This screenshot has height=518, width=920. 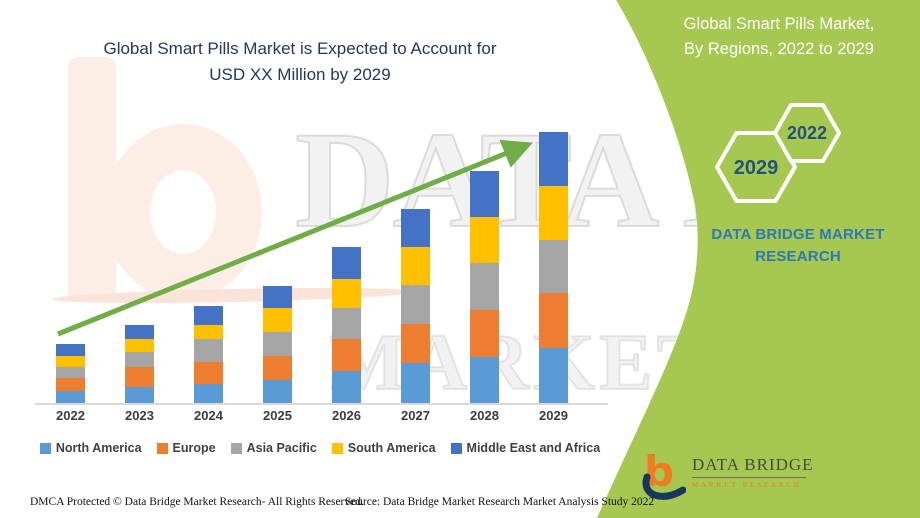 What do you see at coordinates (208, 373) in the screenshot?
I see `bar-2024-europe` at bounding box center [208, 373].